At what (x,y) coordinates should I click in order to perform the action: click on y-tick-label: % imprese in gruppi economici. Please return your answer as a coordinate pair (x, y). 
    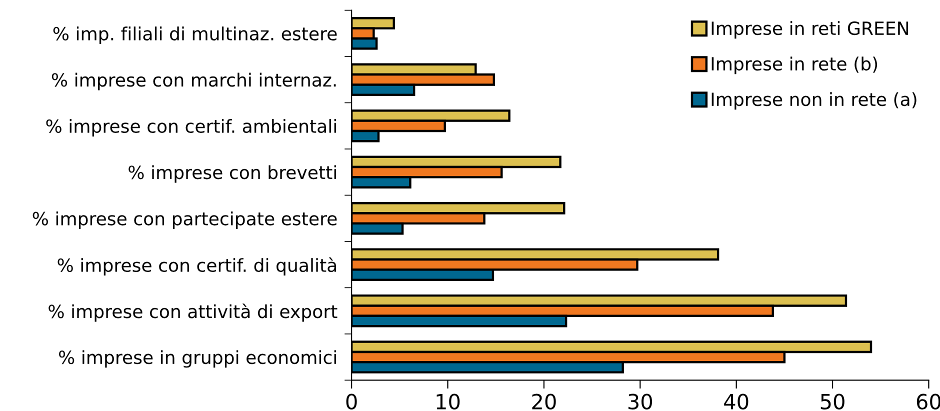
    Looking at the image, I should click on (197, 359).